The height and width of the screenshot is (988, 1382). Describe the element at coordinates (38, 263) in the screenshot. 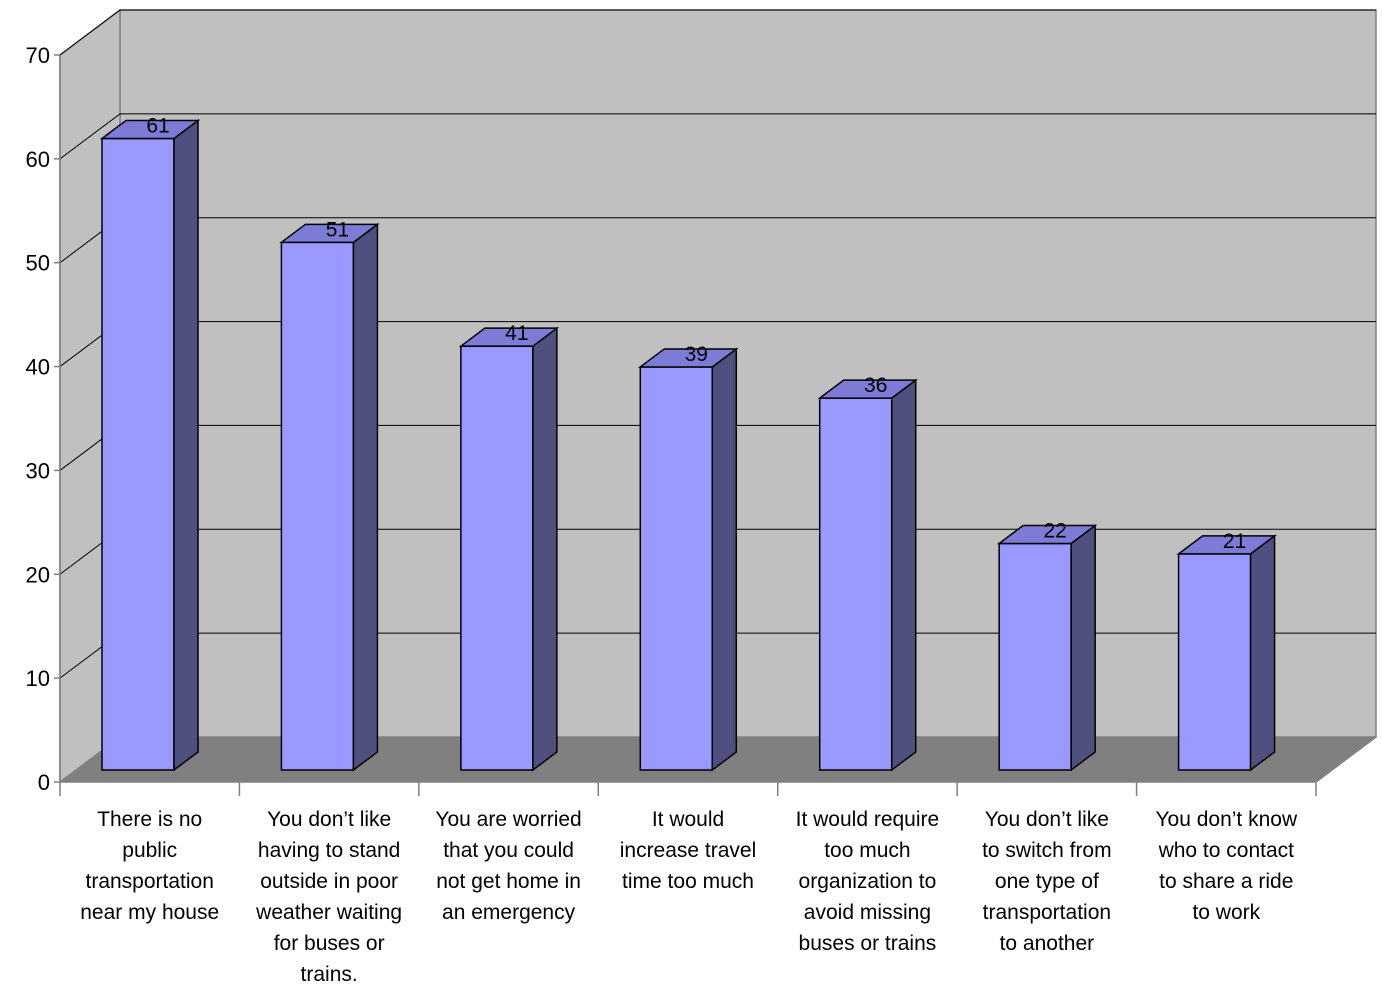

I see `y-tick-label: 50` at that location.